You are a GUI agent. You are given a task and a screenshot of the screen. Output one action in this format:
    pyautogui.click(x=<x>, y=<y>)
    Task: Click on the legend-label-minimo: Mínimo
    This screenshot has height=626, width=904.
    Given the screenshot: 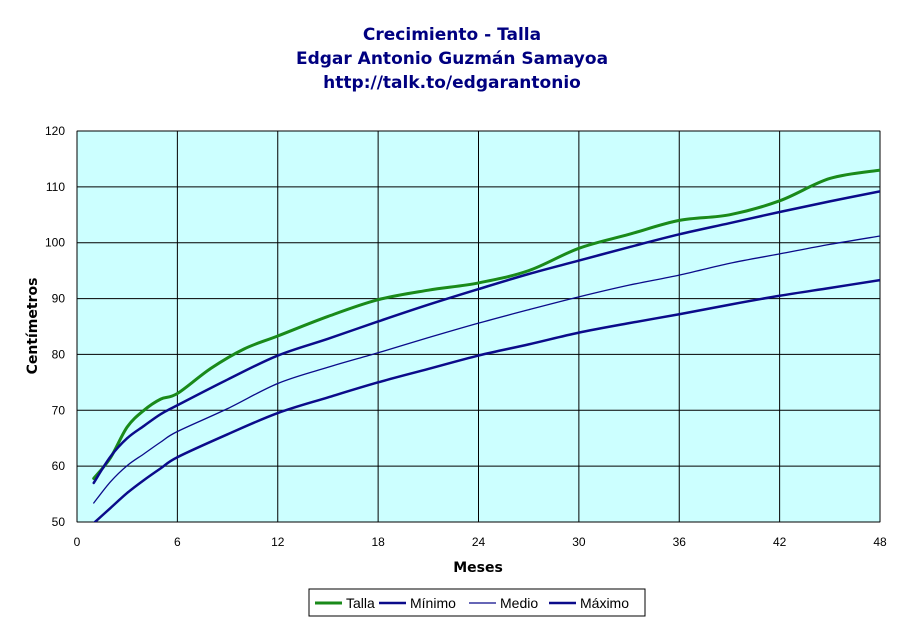 What is the action you would take?
    pyautogui.click(x=433, y=603)
    